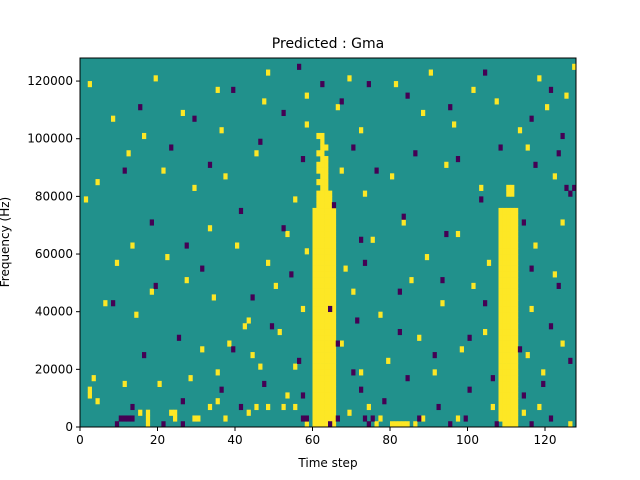 Image resolution: width=640 pixels, height=480 pixels. What do you see at coordinates (327, 463) in the screenshot?
I see `x-axis-label: Time step` at bounding box center [327, 463].